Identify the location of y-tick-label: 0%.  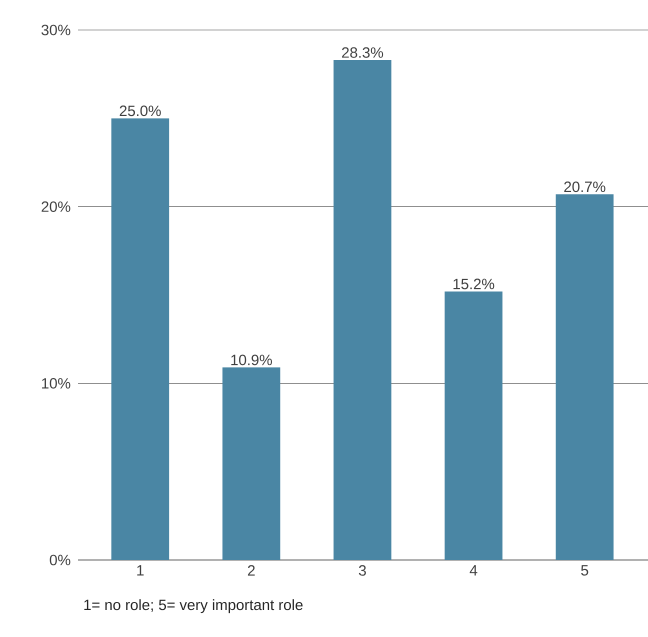
(60, 560).